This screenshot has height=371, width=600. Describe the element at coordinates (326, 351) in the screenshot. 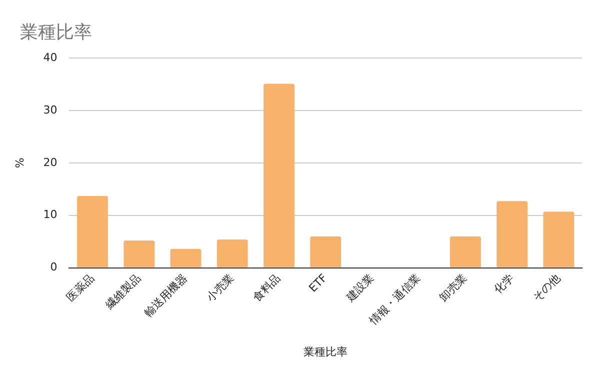

I see `x-axis-title: 業種比率` at that location.